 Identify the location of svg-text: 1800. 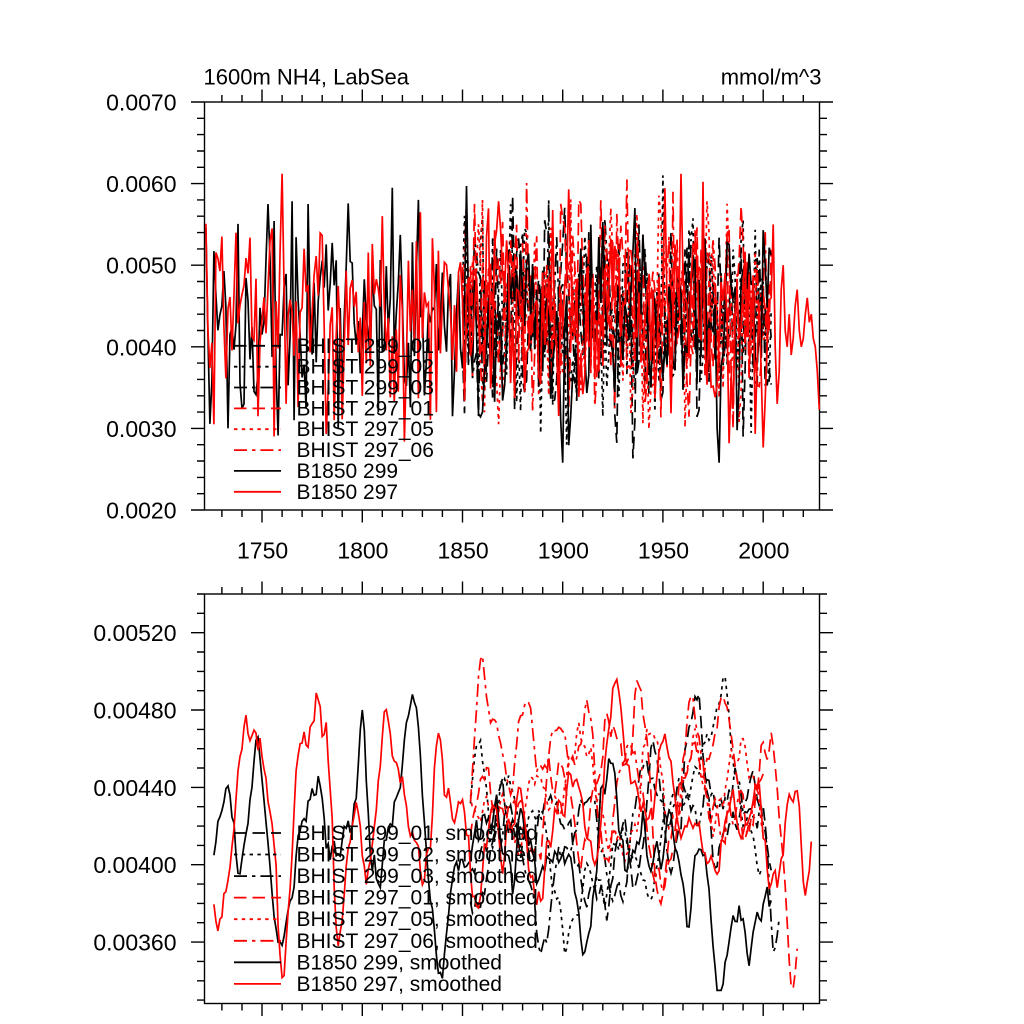
(362, 551).